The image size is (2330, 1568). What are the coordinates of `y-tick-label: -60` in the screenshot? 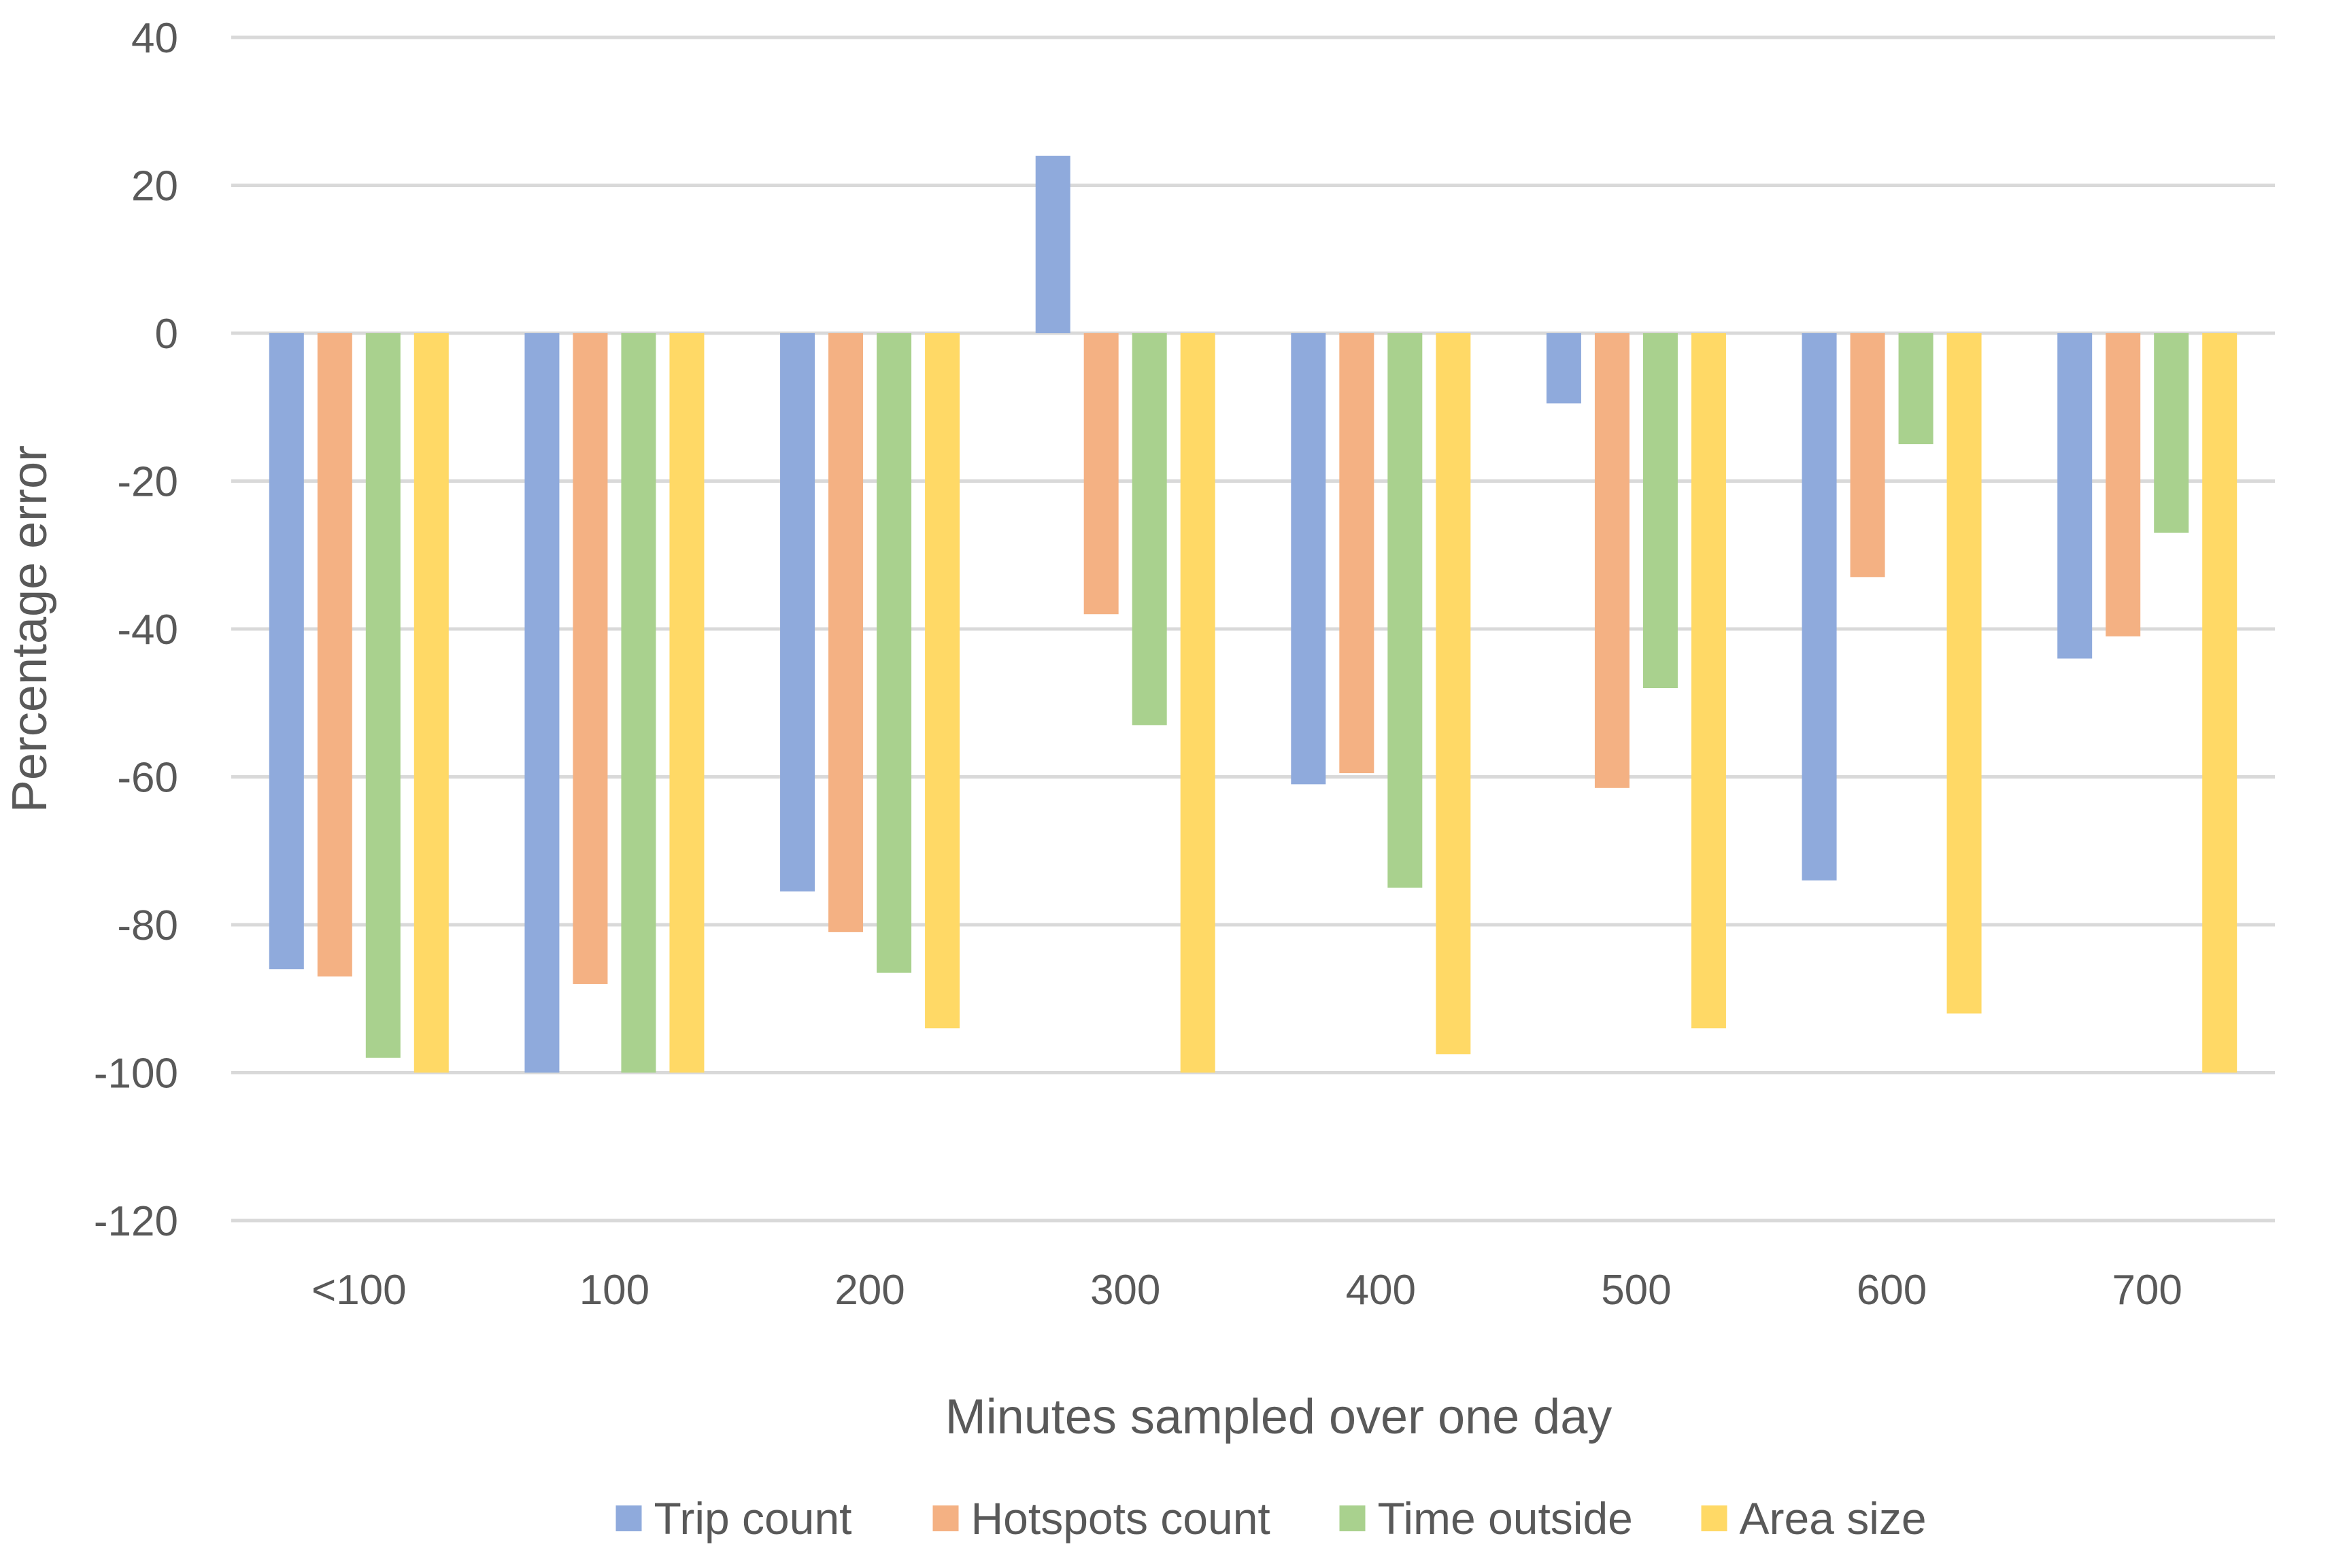 It's located at (148, 778).